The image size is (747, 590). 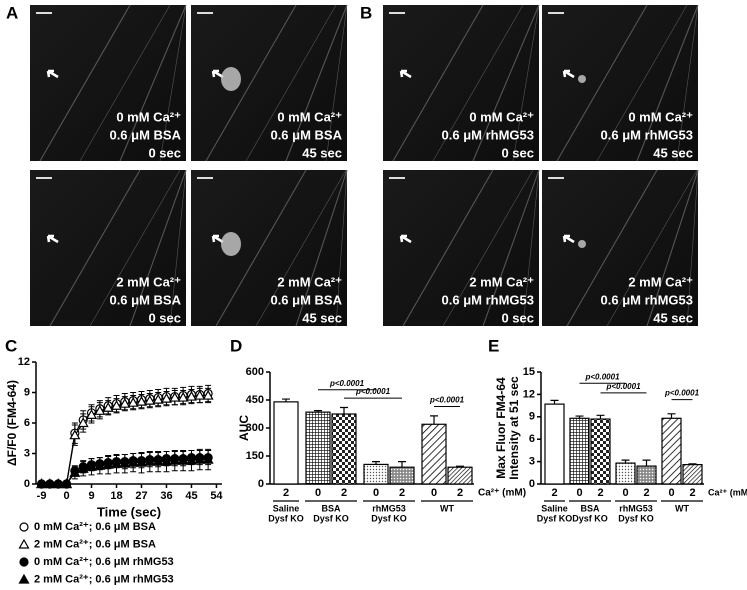 I want to click on legend-label: 2 mM Ca²⁺; 0.6 μM rhMG53, so click(x=104, y=579).